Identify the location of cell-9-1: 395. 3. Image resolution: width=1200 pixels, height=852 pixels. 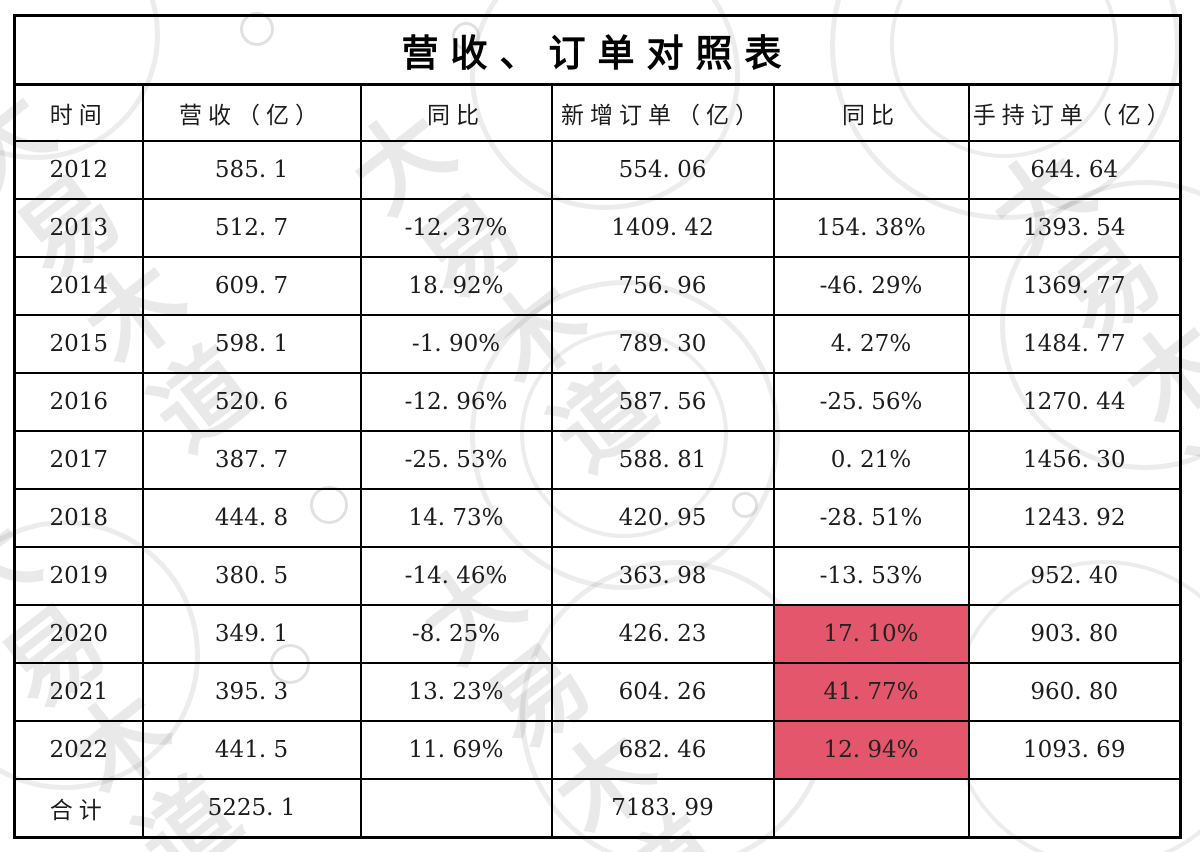
(251, 692).